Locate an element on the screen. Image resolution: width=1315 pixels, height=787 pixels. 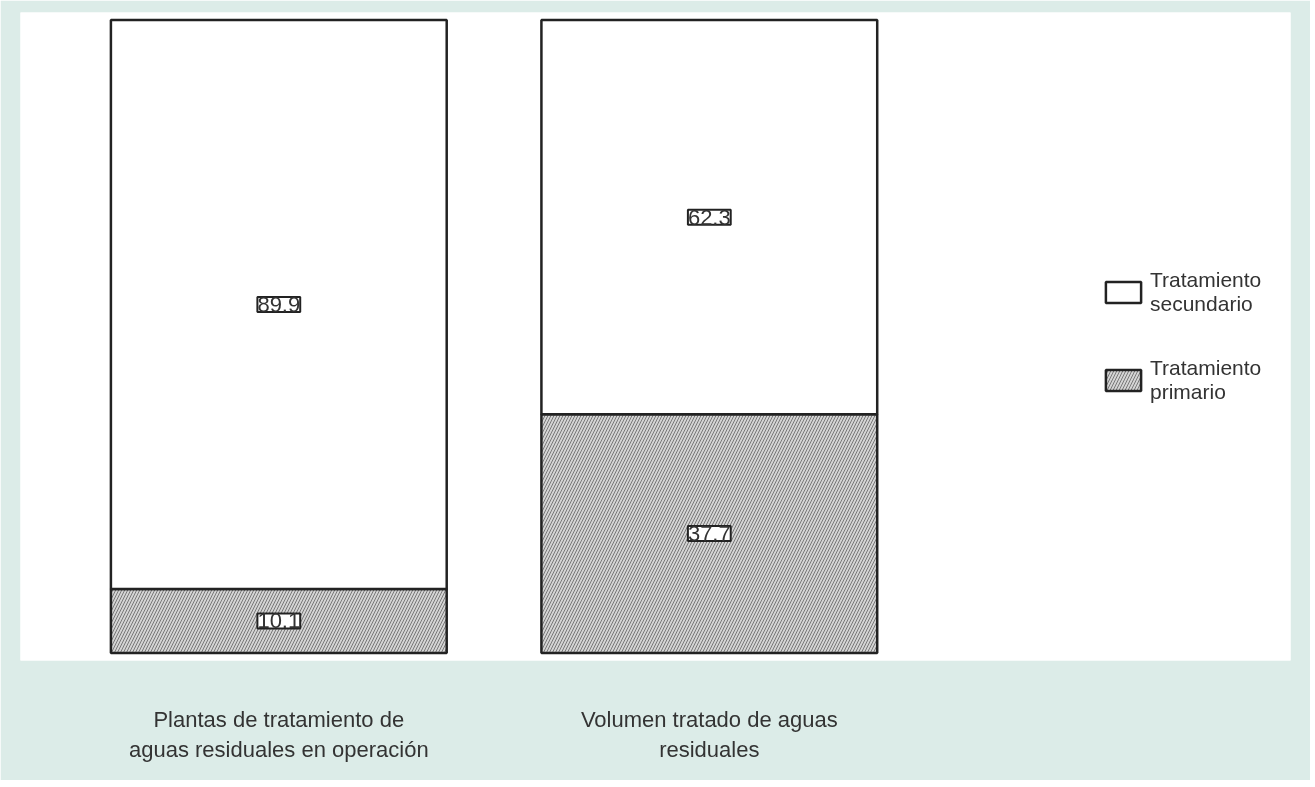
data-label: 89.9 is located at coordinates (279, 305).